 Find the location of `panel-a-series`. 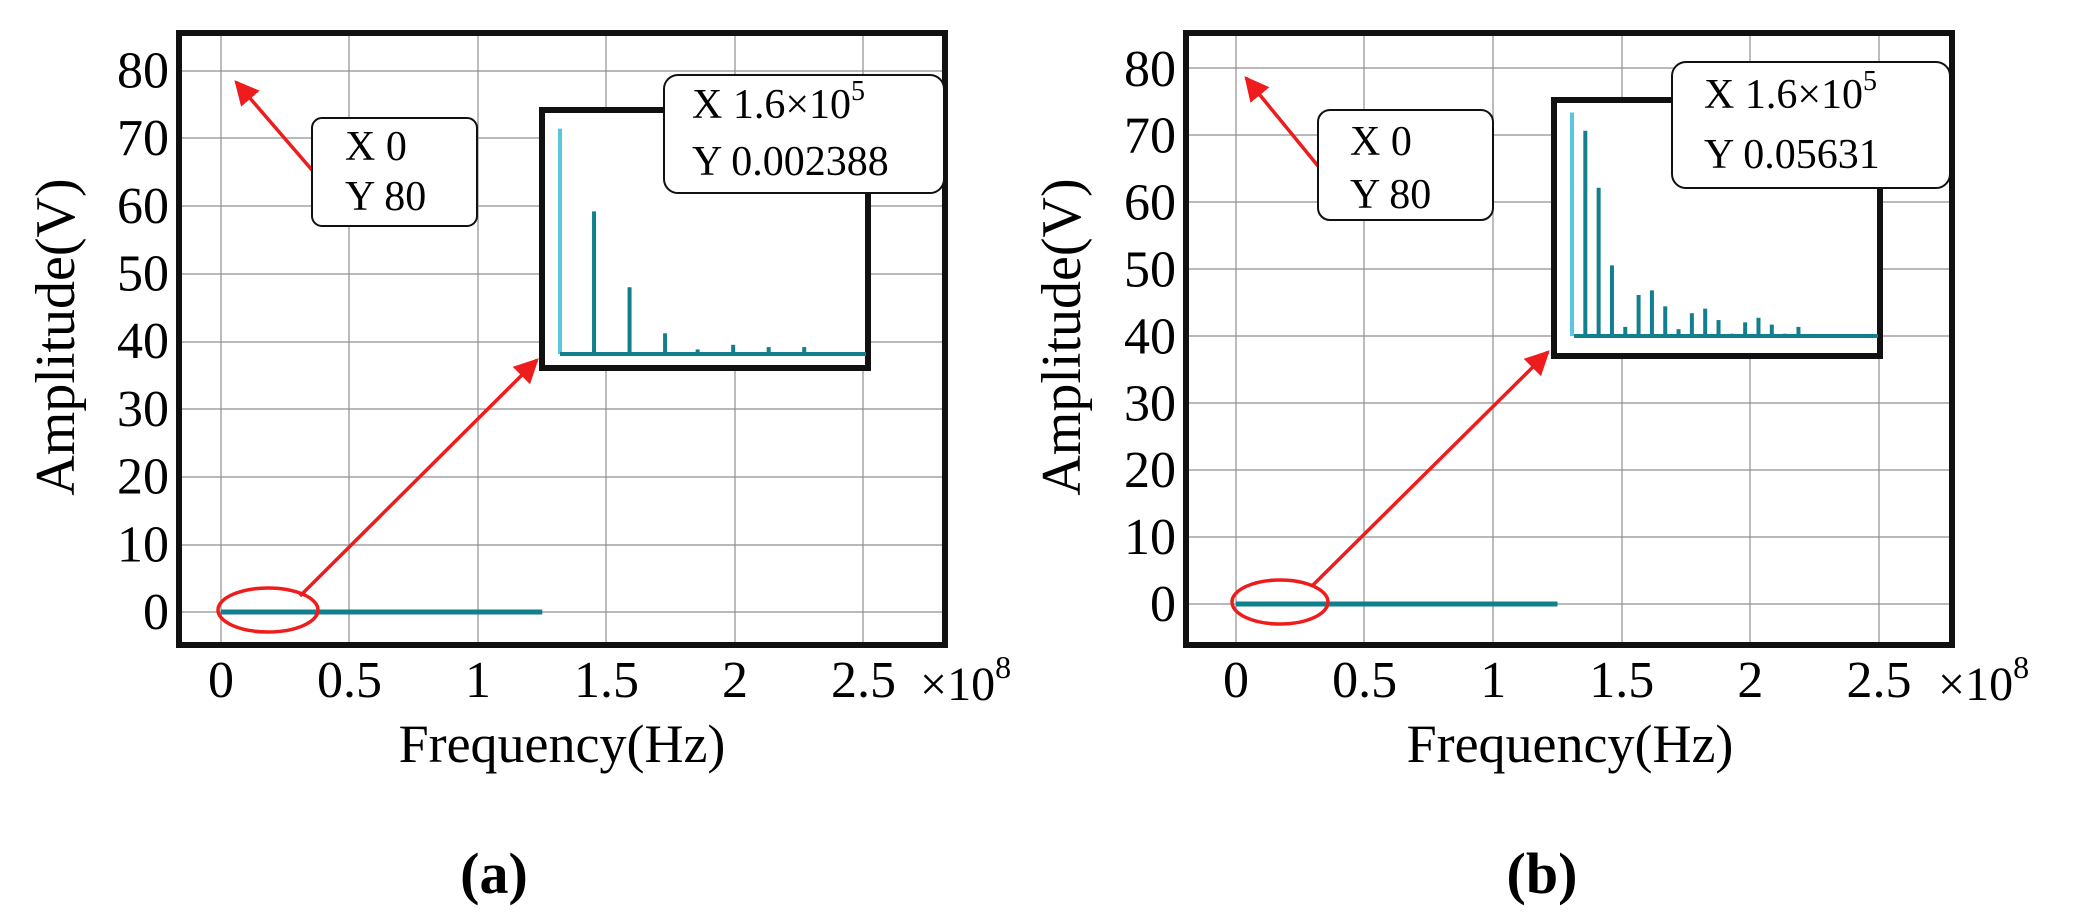

panel-a-series is located at coordinates (380, 342).